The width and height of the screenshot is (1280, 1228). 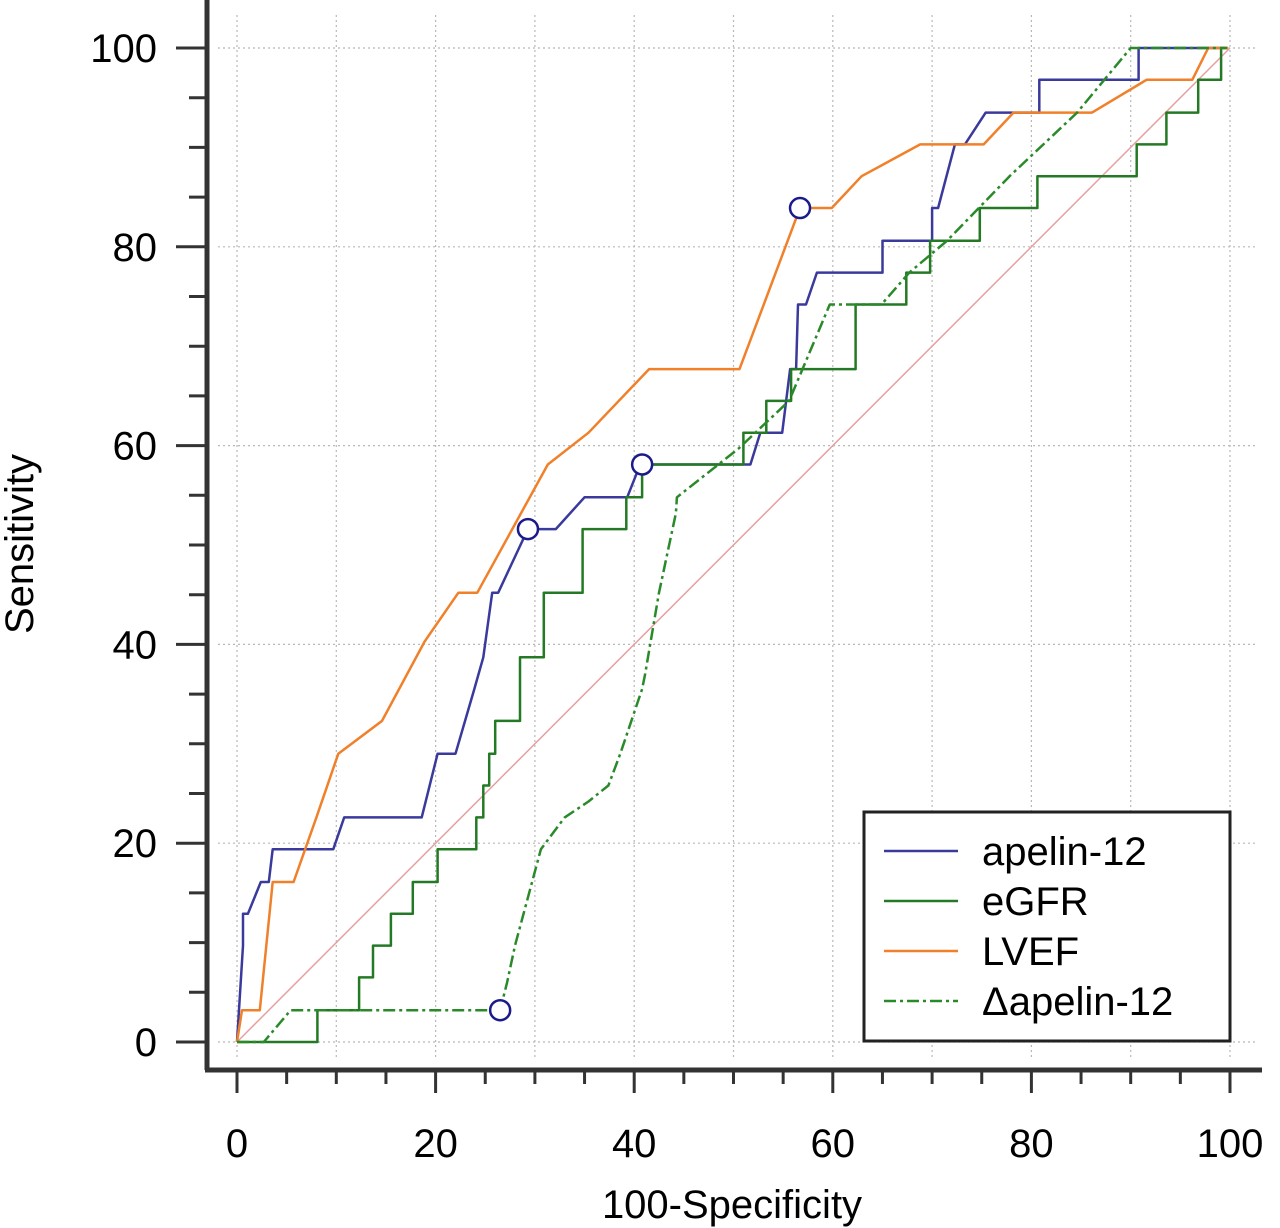 What do you see at coordinates (1031, 1144) in the screenshot?
I see `x-tick-label: 80` at bounding box center [1031, 1144].